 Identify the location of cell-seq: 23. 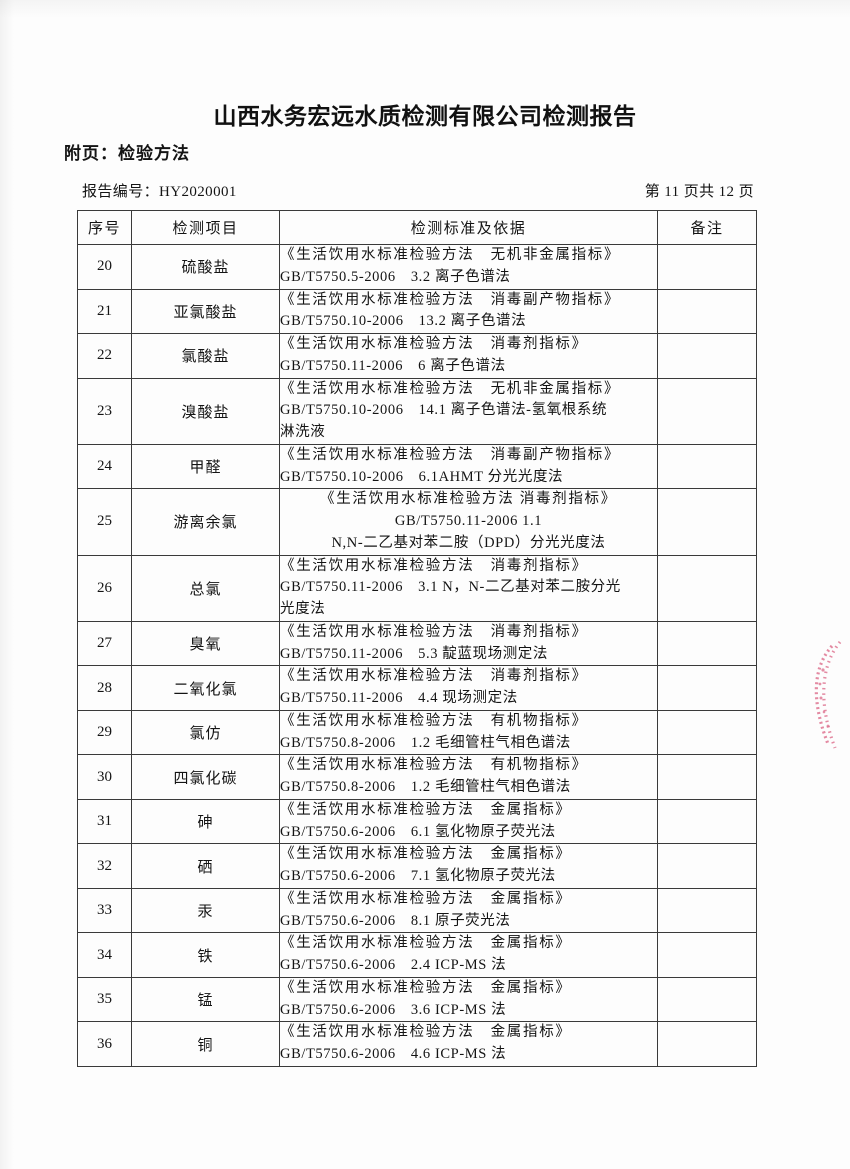
(104, 411).